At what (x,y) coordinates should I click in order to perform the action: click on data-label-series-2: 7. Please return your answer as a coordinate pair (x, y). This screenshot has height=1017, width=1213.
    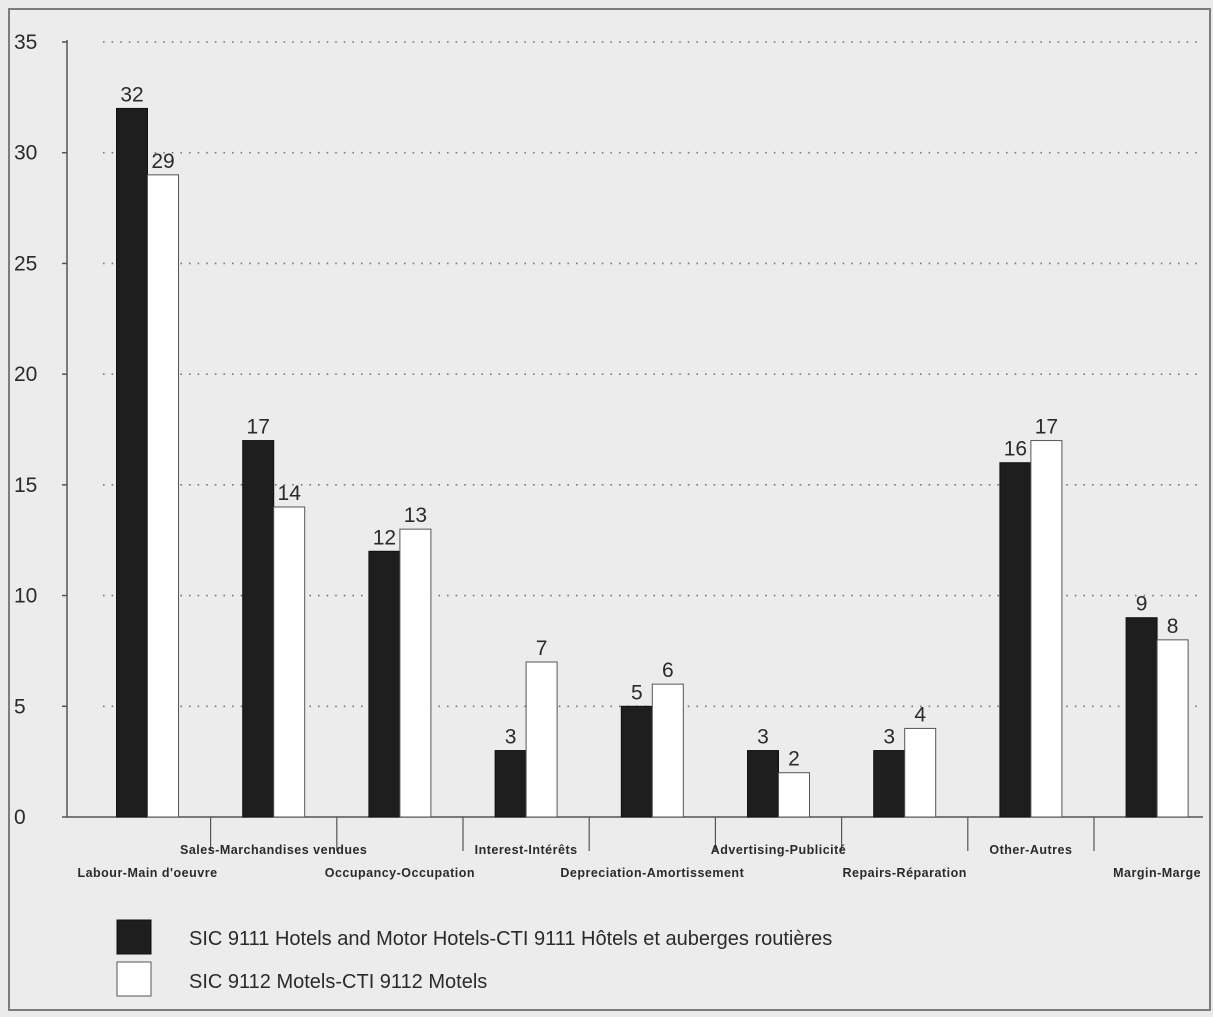
    Looking at the image, I should click on (542, 648).